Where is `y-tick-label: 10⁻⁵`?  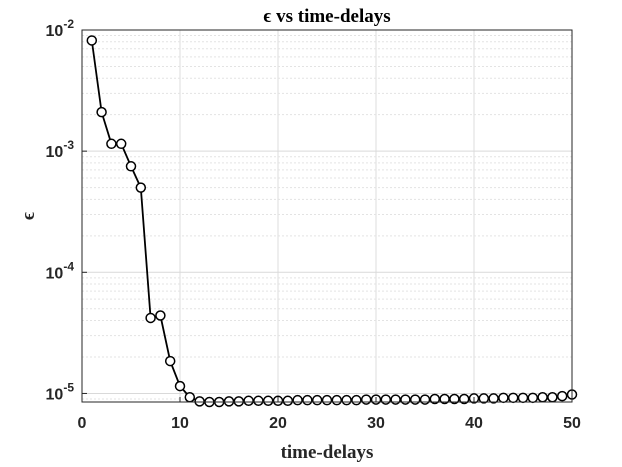
y-tick-label: 10⁻⁵ is located at coordinates (60, 391).